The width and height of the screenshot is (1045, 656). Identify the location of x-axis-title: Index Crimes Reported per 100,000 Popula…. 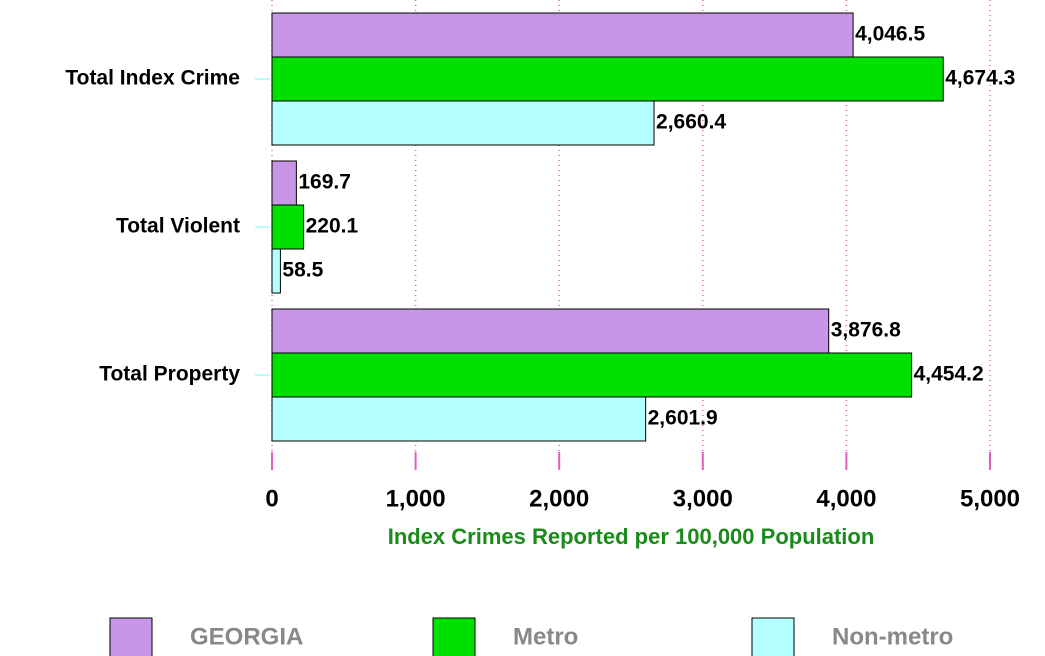
(631, 536).